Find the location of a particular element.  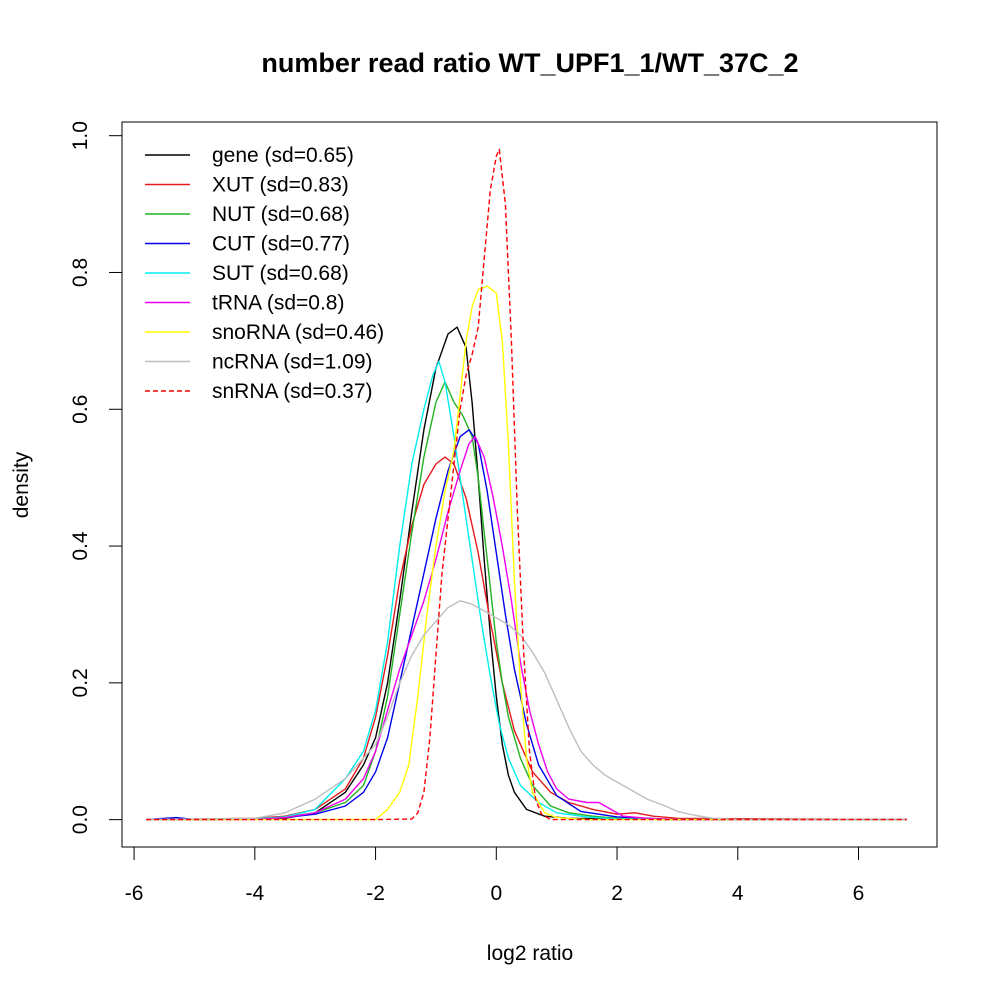

y-axis: 0.0 0.2 0.4 0.6 0.8 1.0 is located at coordinates (96, 477).